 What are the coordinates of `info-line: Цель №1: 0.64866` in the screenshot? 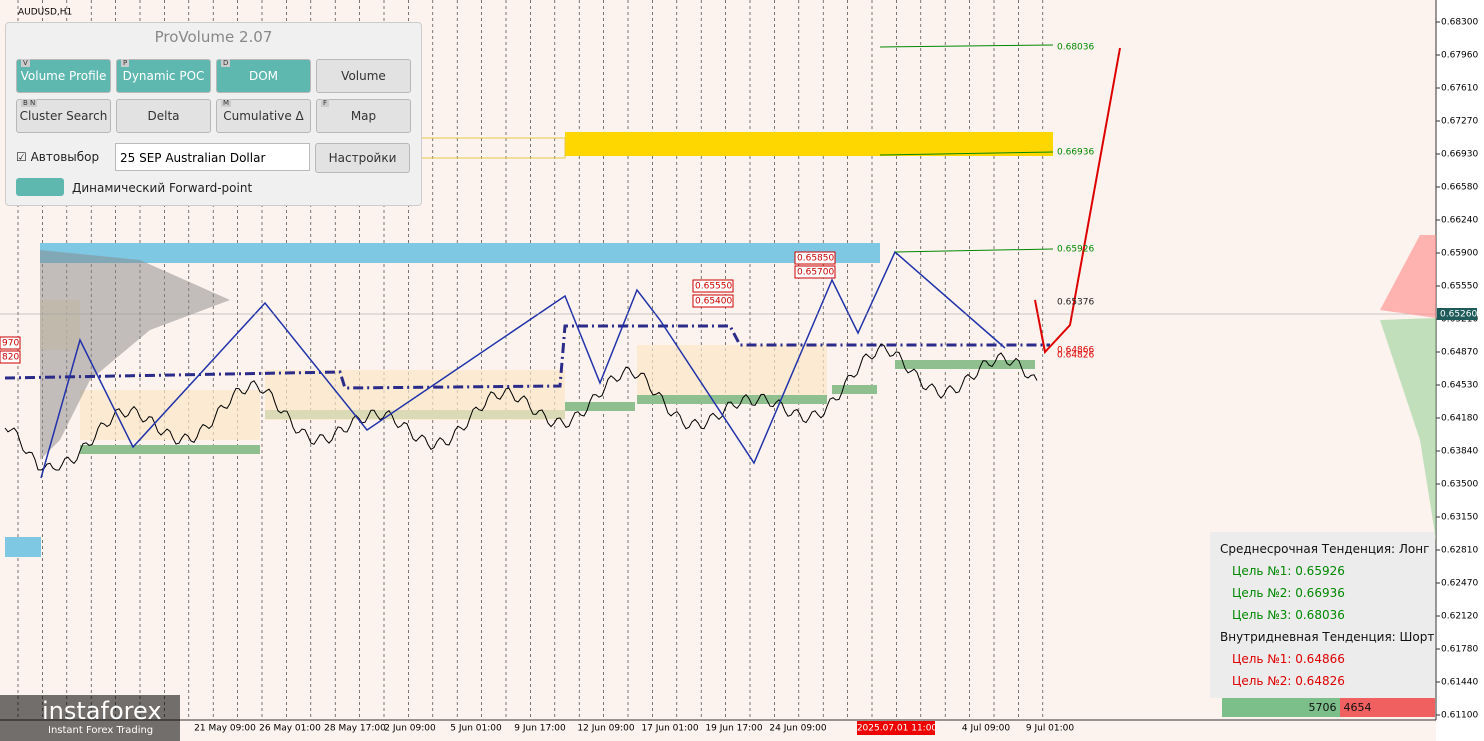 It's located at (1288, 659).